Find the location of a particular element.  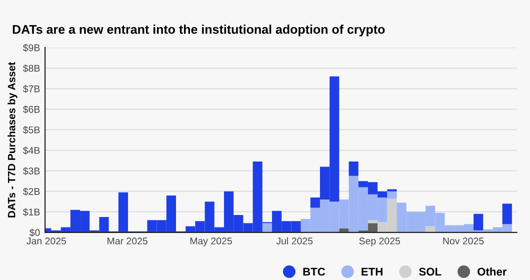

x-tick-label: Sep 2025 is located at coordinates (379, 242).